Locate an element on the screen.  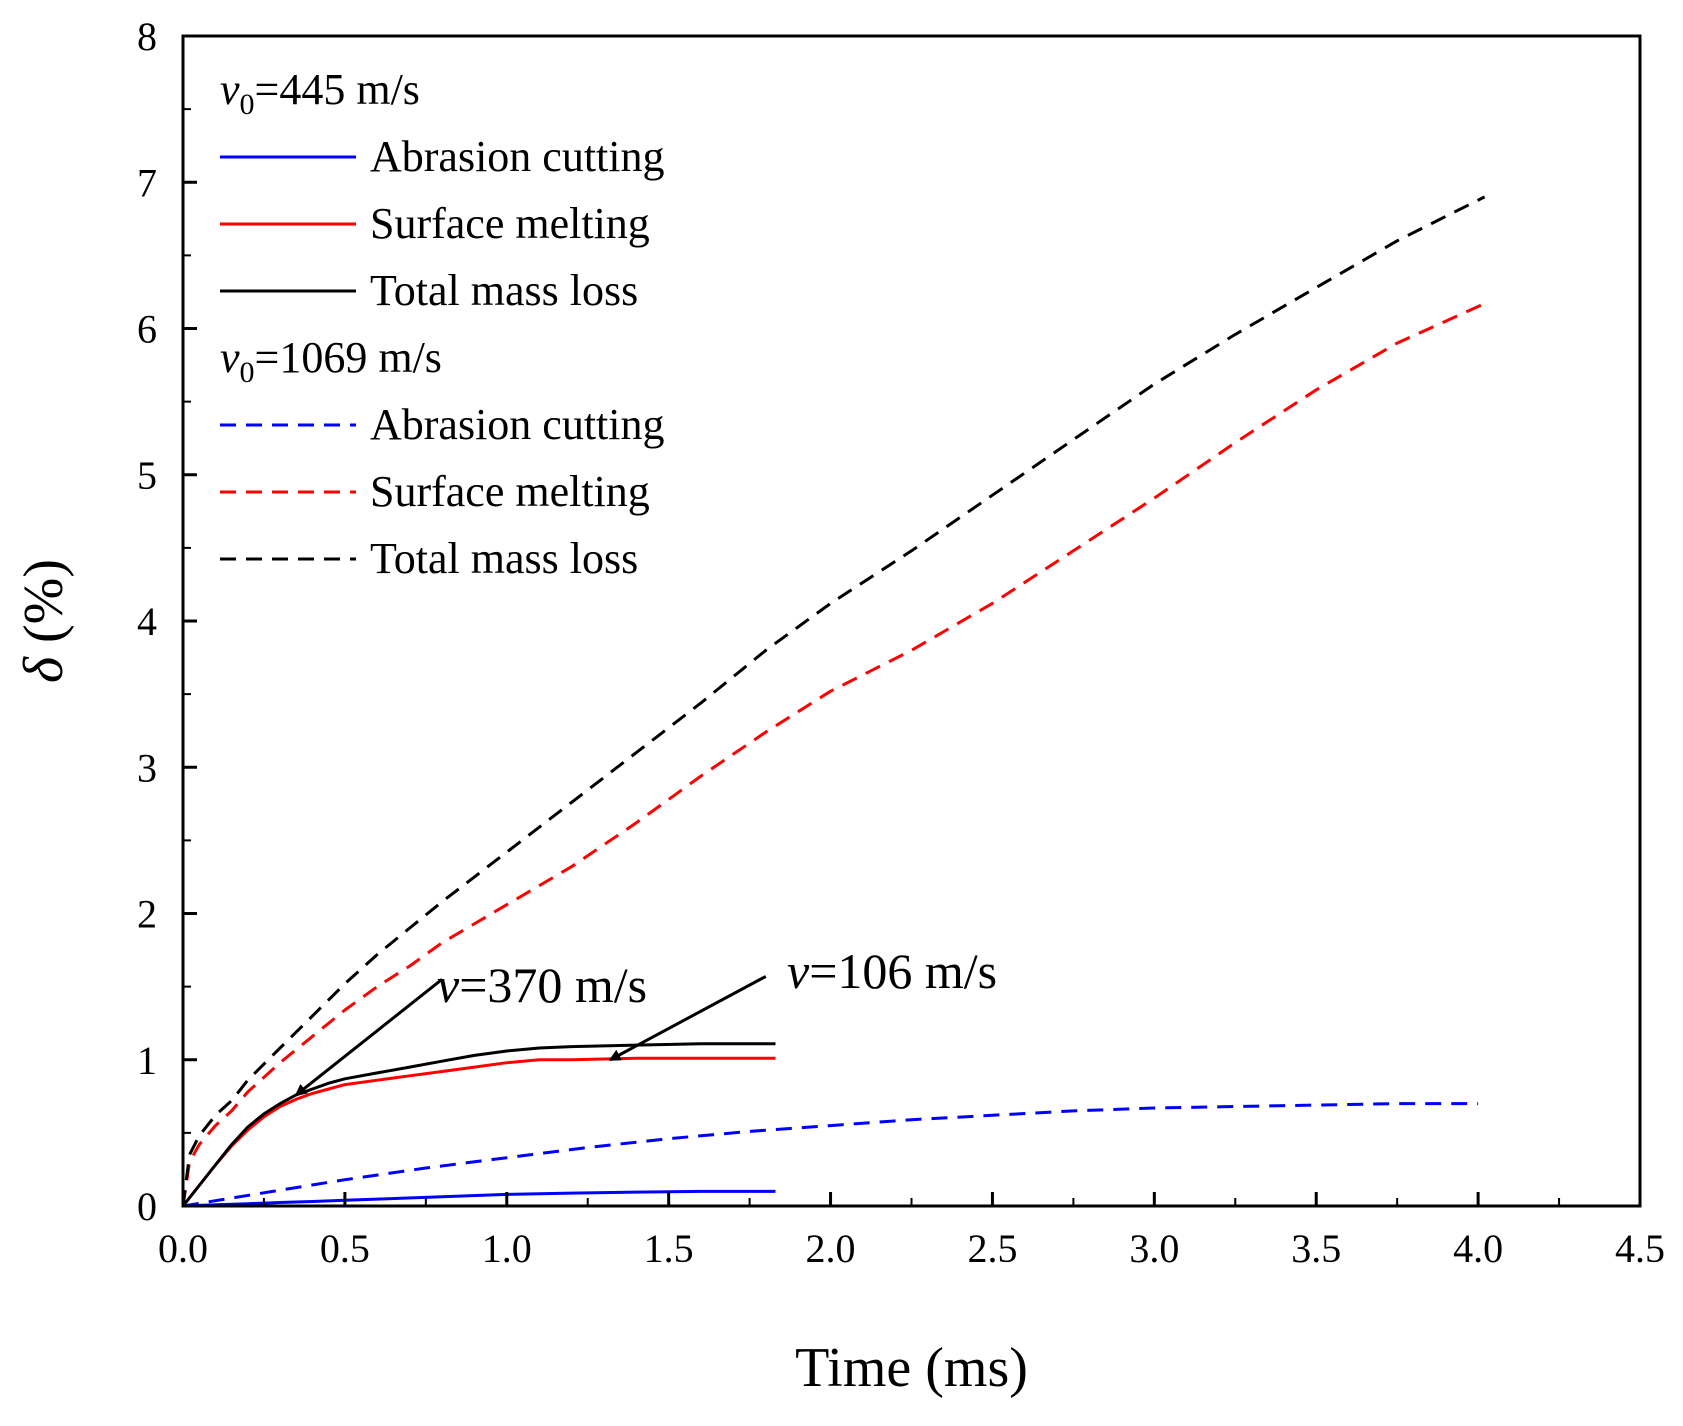
x-tick-label: 0.5 is located at coordinates (345, 1248).